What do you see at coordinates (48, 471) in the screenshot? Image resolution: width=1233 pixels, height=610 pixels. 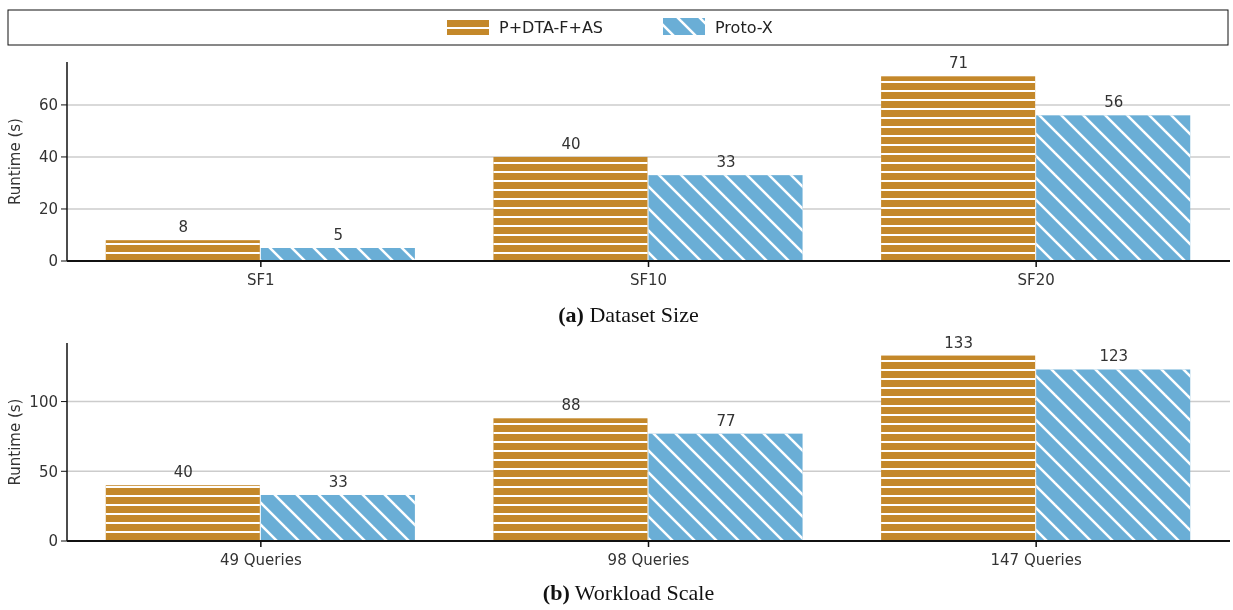 I see `y-tick-label: 50` at bounding box center [48, 471].